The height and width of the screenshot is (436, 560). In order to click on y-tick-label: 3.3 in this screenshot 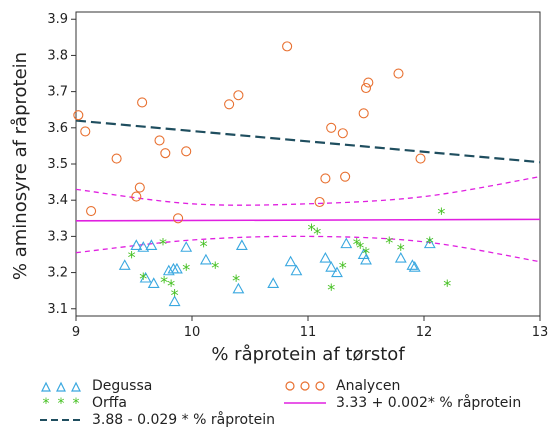, I will do `click(57, 236)`.